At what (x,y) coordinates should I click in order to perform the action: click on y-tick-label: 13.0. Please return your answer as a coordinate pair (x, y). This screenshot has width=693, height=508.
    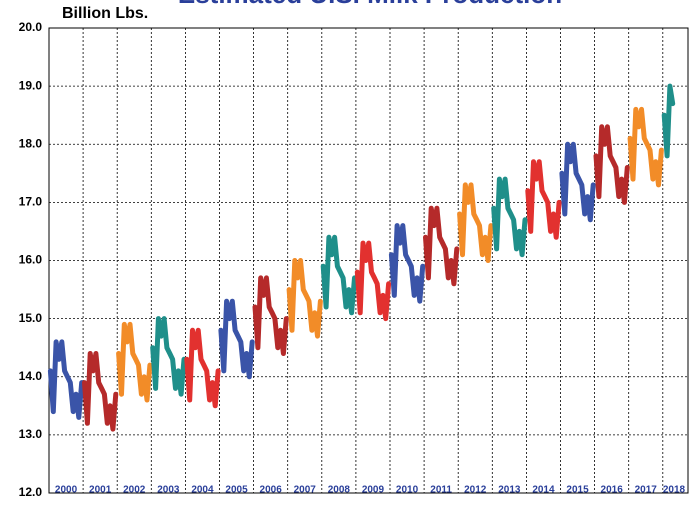
    Looking at the image, I should click on (31, 434).